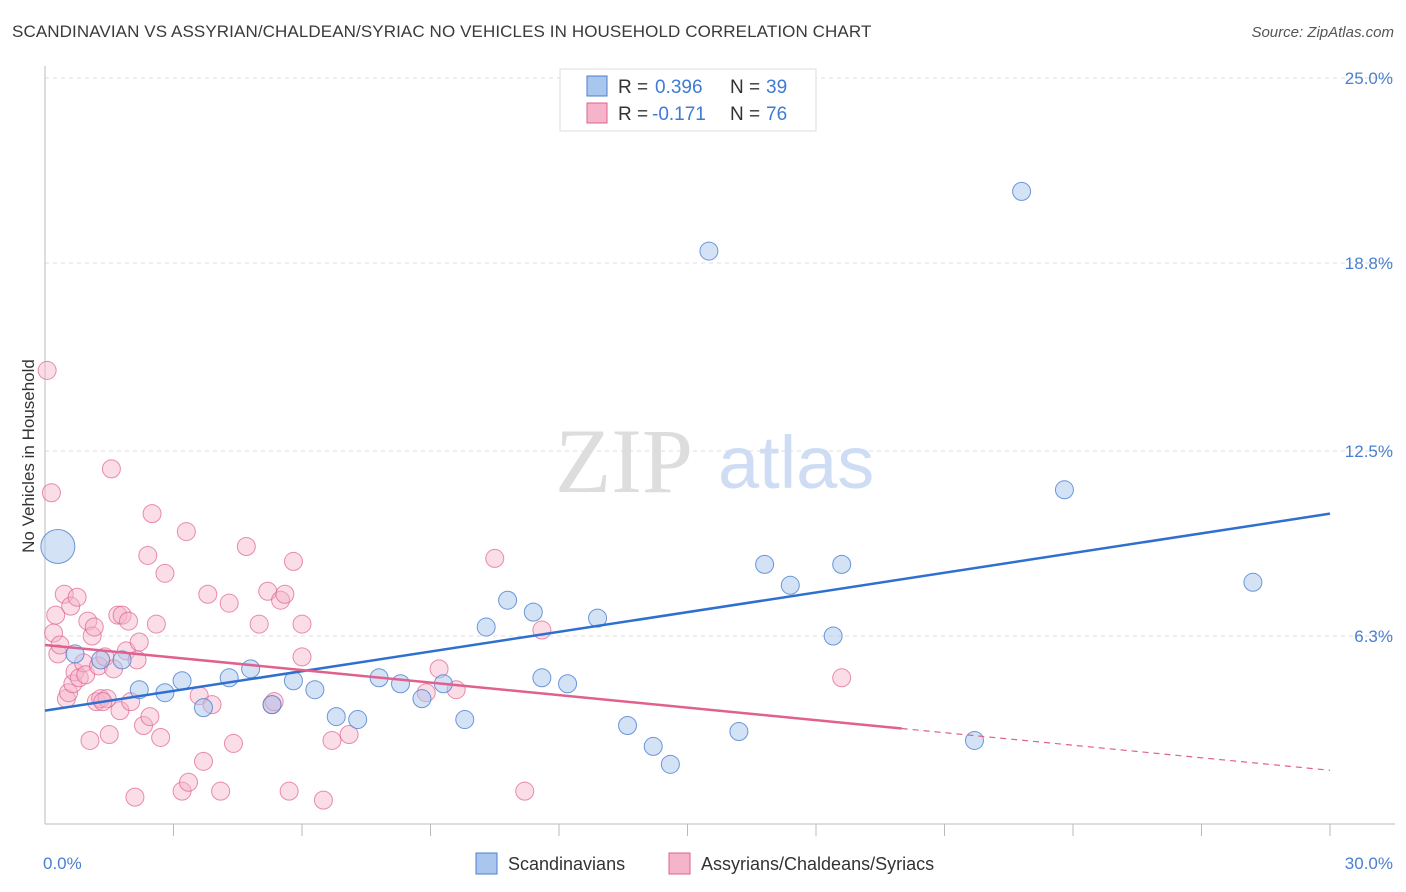  Describe the element at coordinates (1369, 451) in the screenshot. I see `y-tick-label: 12.5%` at that location.